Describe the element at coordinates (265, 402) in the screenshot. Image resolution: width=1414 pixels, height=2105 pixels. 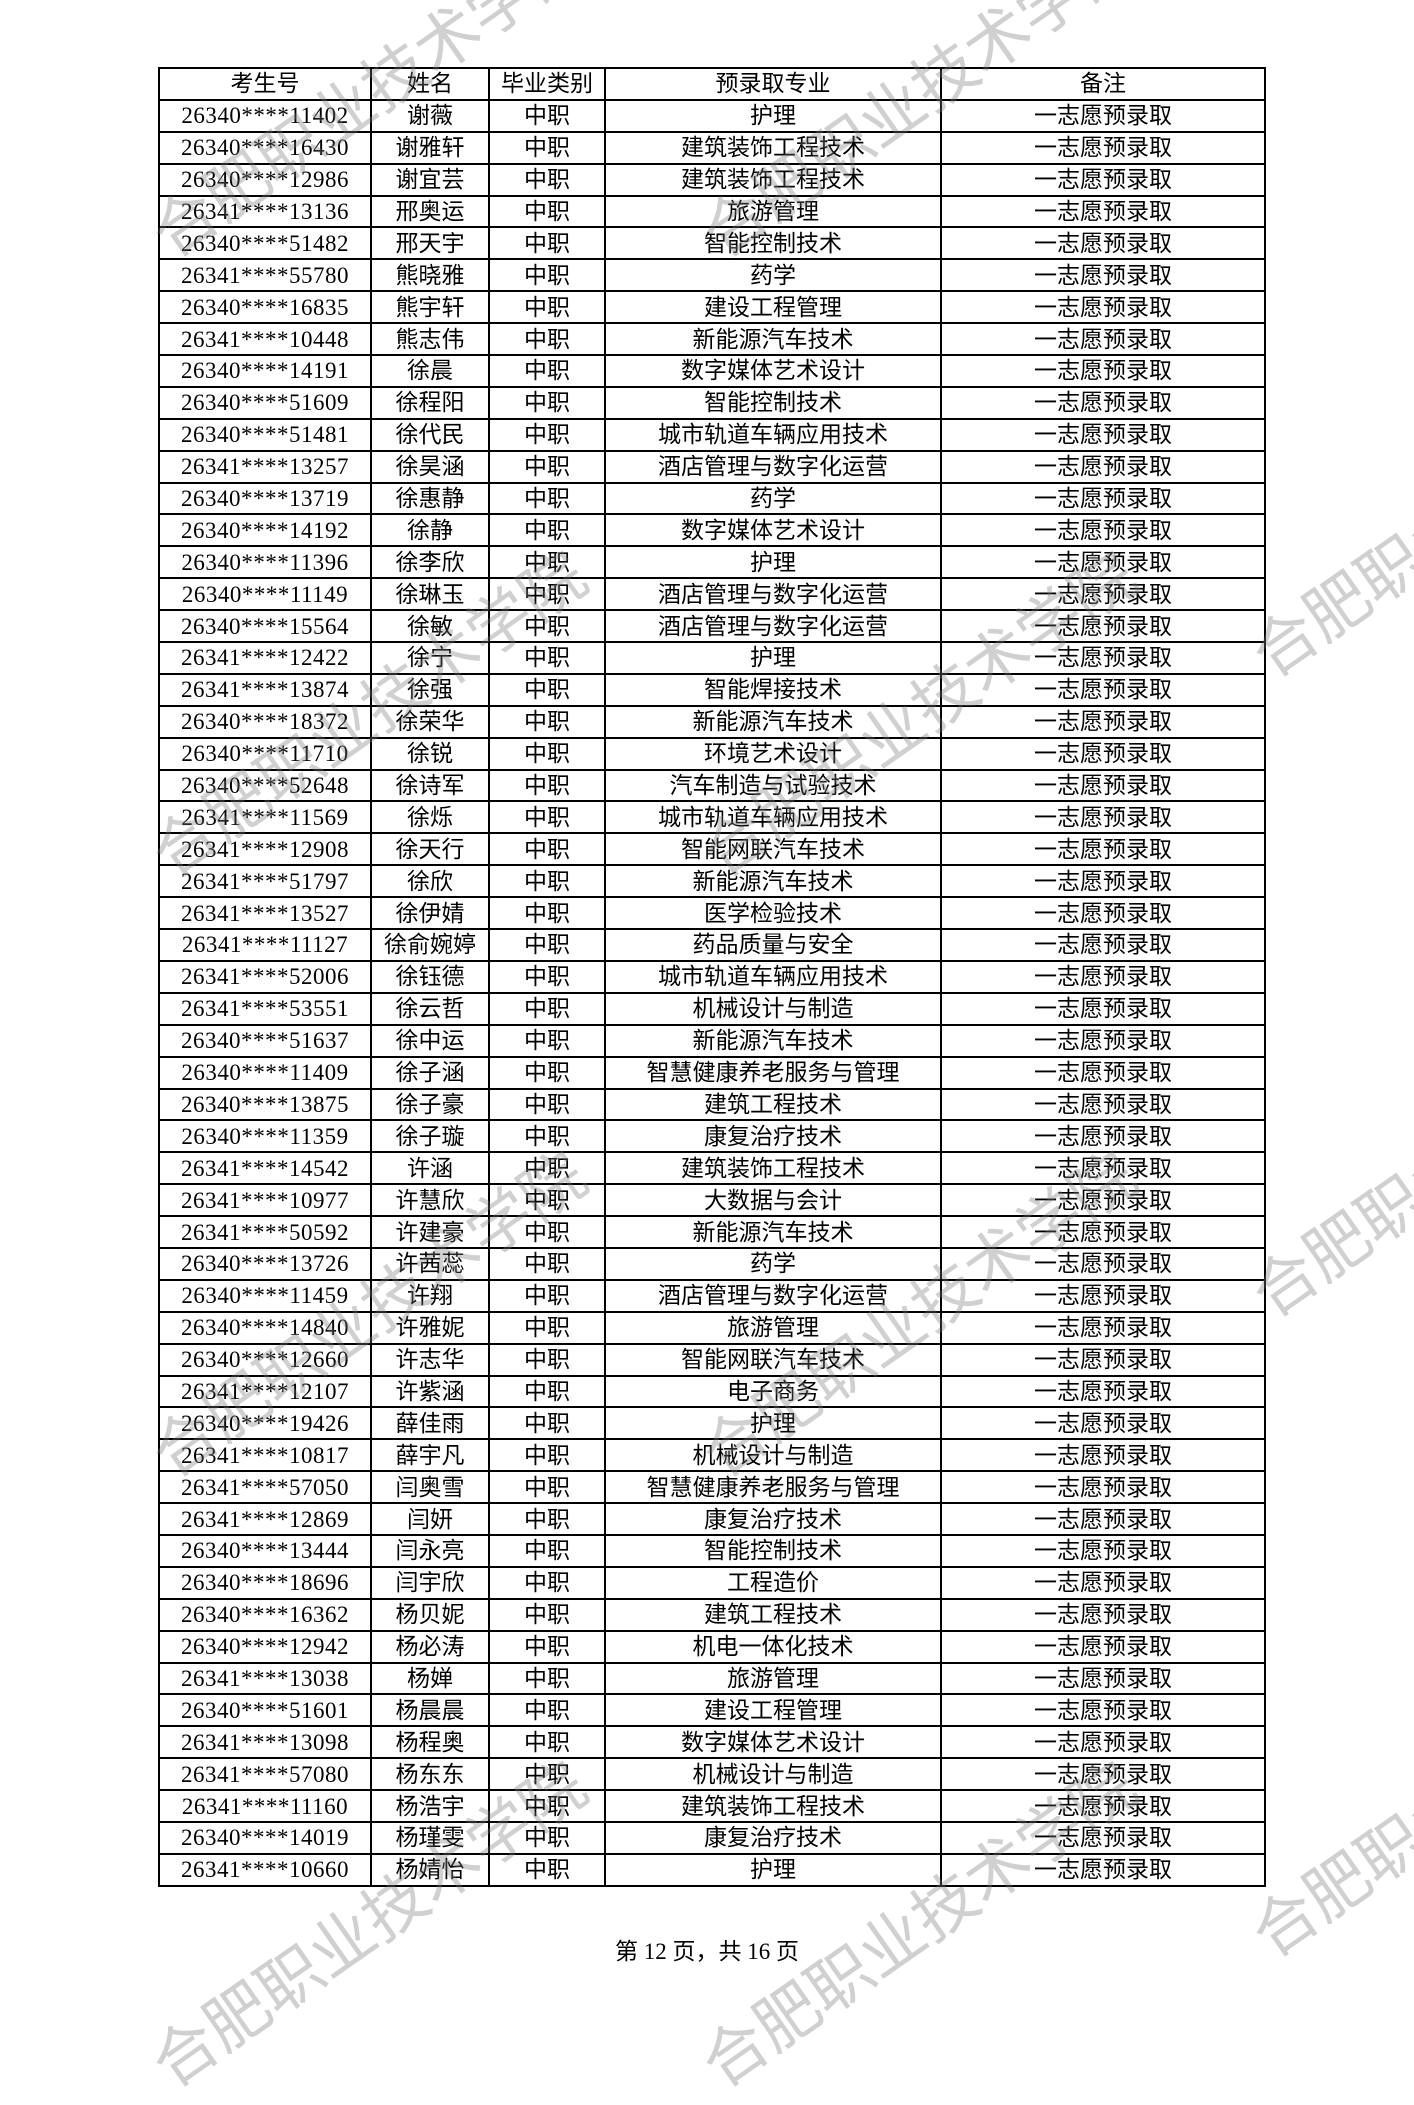
I see `exam-id-cell: 26340****51609` at that location.